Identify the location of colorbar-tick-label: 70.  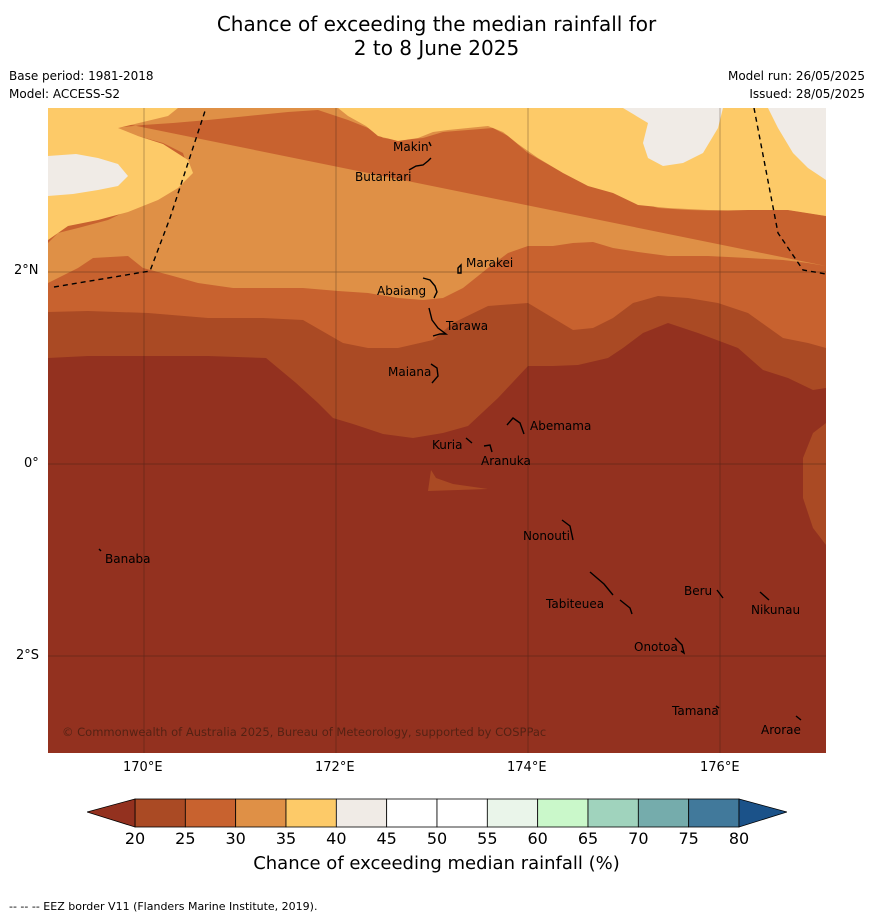
(638, 838).